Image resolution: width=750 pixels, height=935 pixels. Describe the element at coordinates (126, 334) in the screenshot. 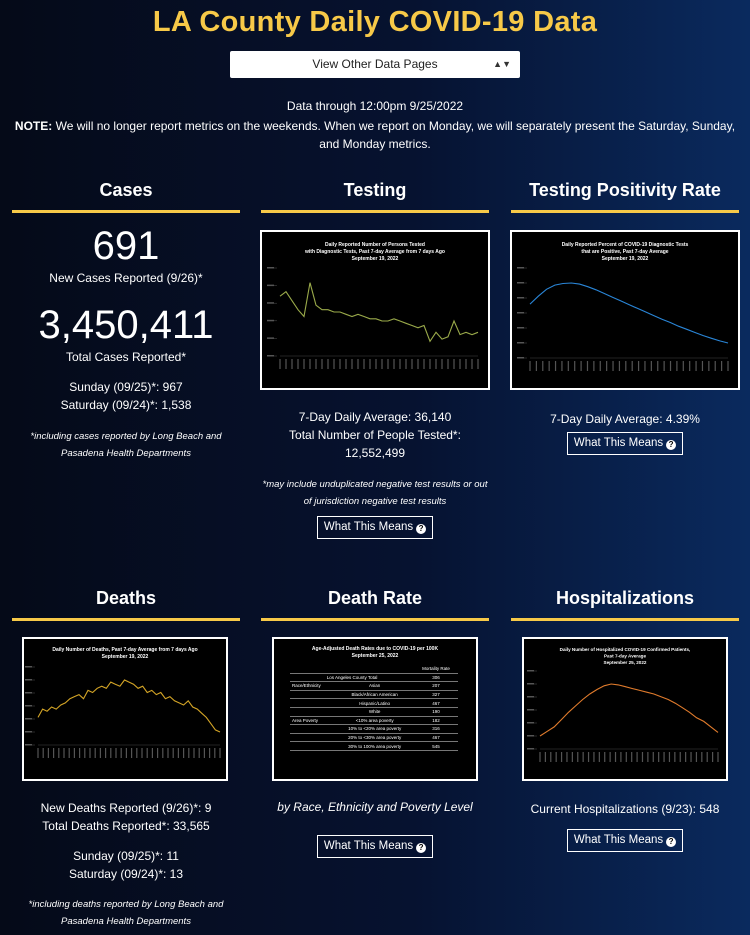

I see `total-cases-block: 3,450,411 Total Cases Reported*` at that location.